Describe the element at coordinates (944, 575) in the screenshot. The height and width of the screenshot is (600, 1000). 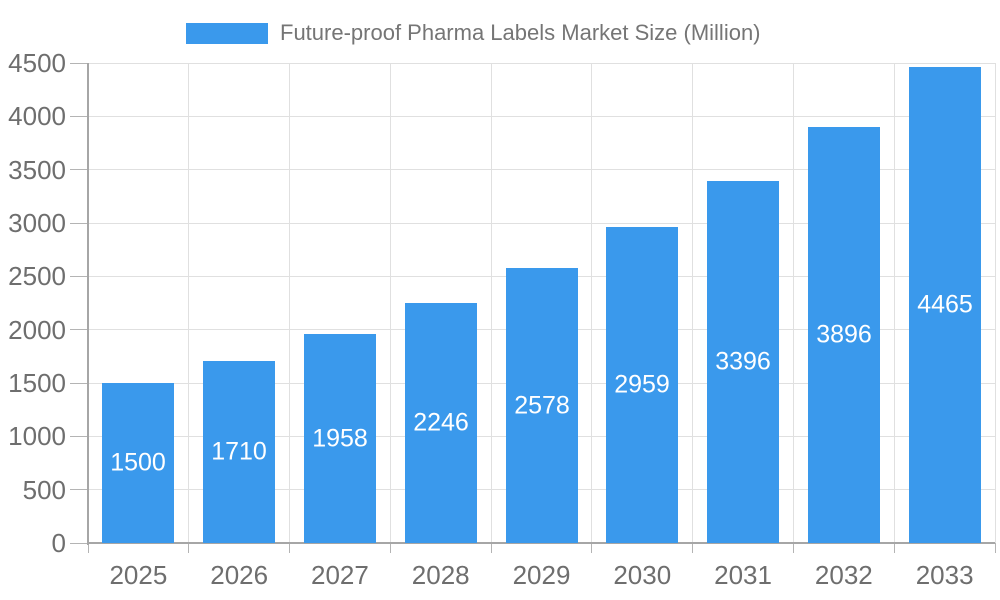
I see `x-tick-label: 2033` at that location.